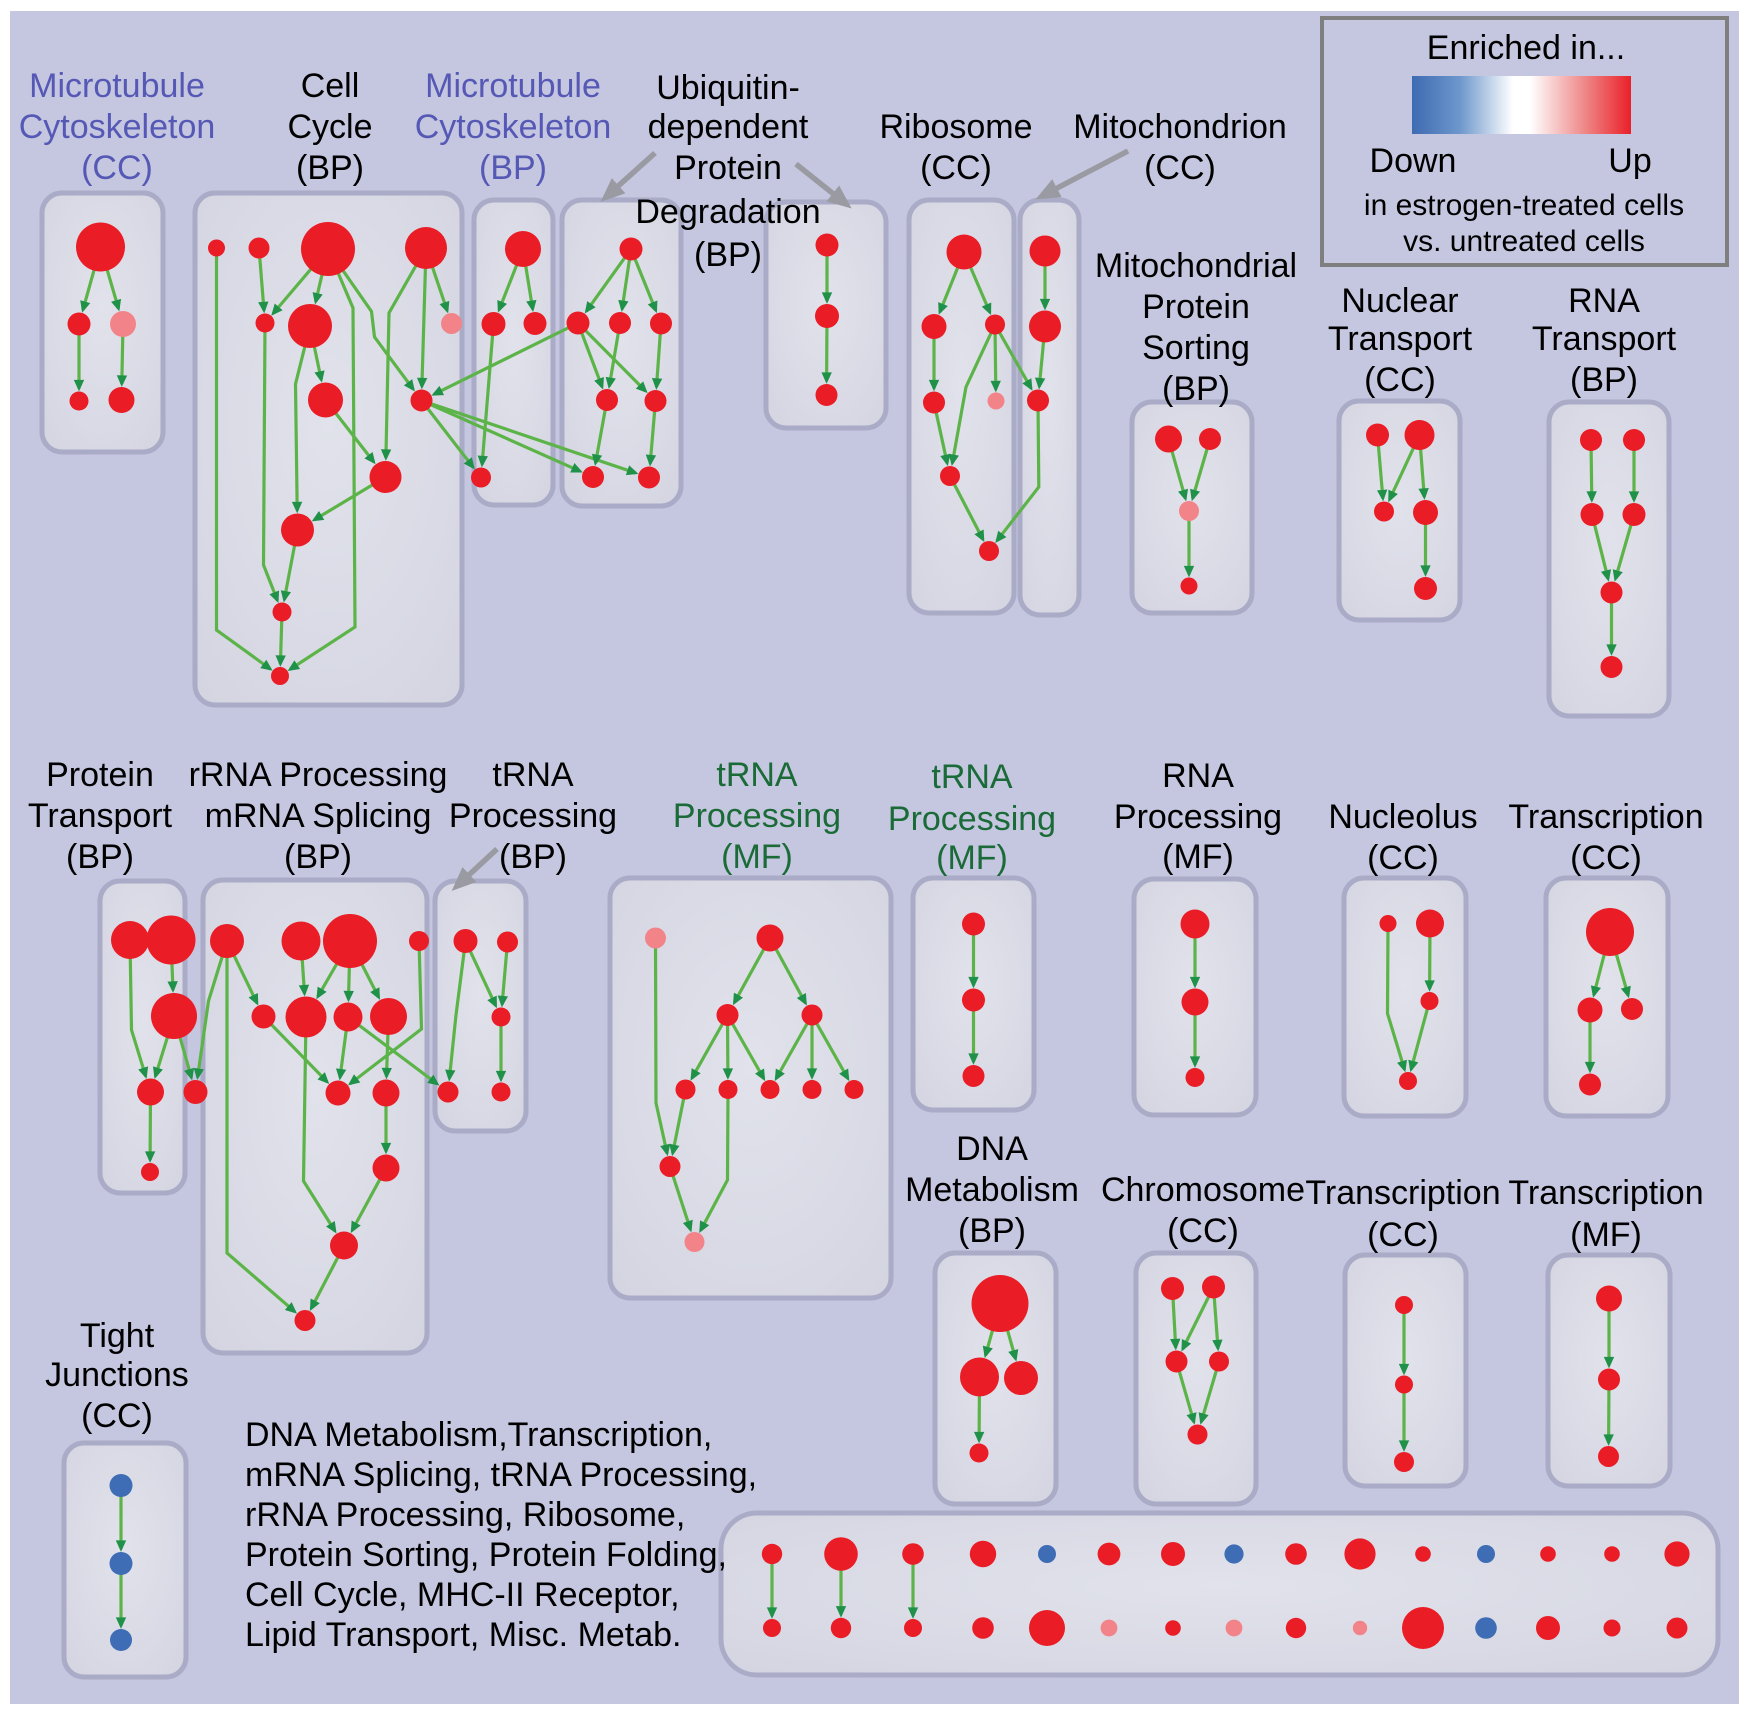 This screenshot has height=1720, width=1750. Describe the element at coordinates (1203, 1190) in the screenshot. I see `svg-text: Chromosome` at that location.